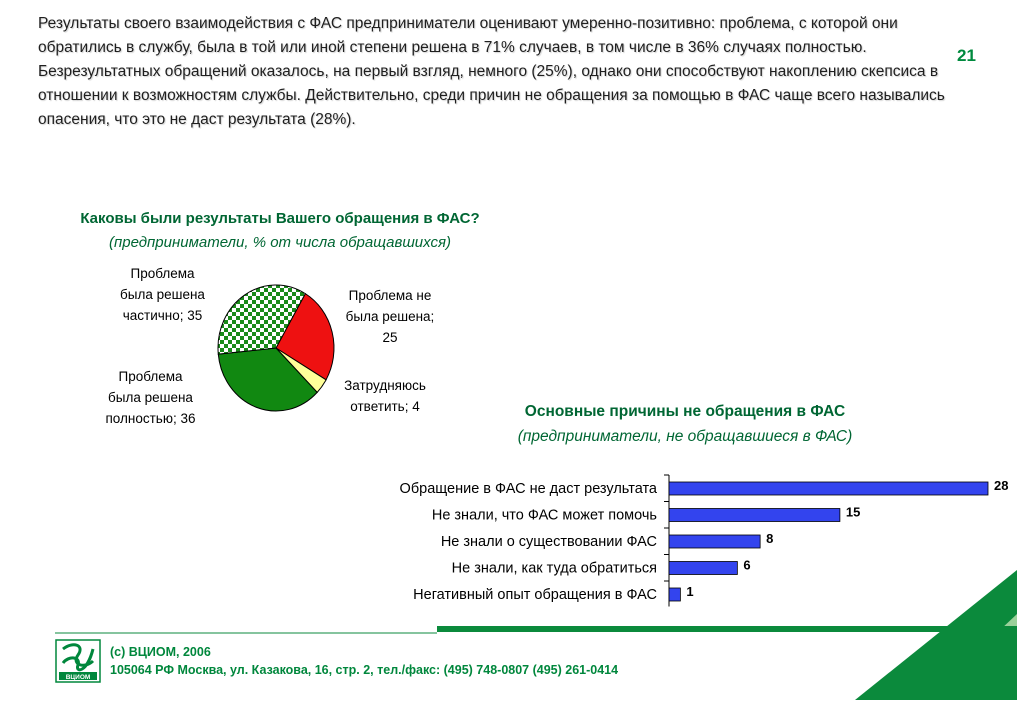 Image resolution: width=1023 pixels, height=708 pixels. I want to click on pie-label-line: была решена;, so click(390, 316).